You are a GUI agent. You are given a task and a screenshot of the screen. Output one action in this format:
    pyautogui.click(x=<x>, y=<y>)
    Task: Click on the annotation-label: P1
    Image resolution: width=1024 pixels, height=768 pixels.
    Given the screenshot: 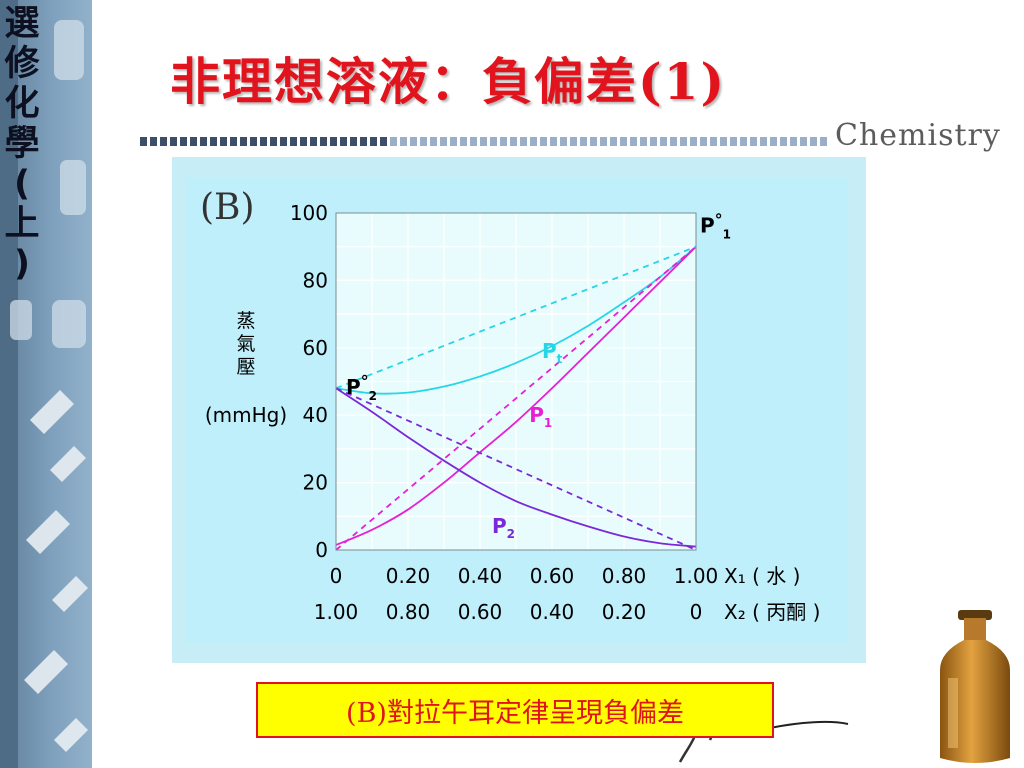 What is the action you would take?
    pyautogui.click(x=540, y=416)
    